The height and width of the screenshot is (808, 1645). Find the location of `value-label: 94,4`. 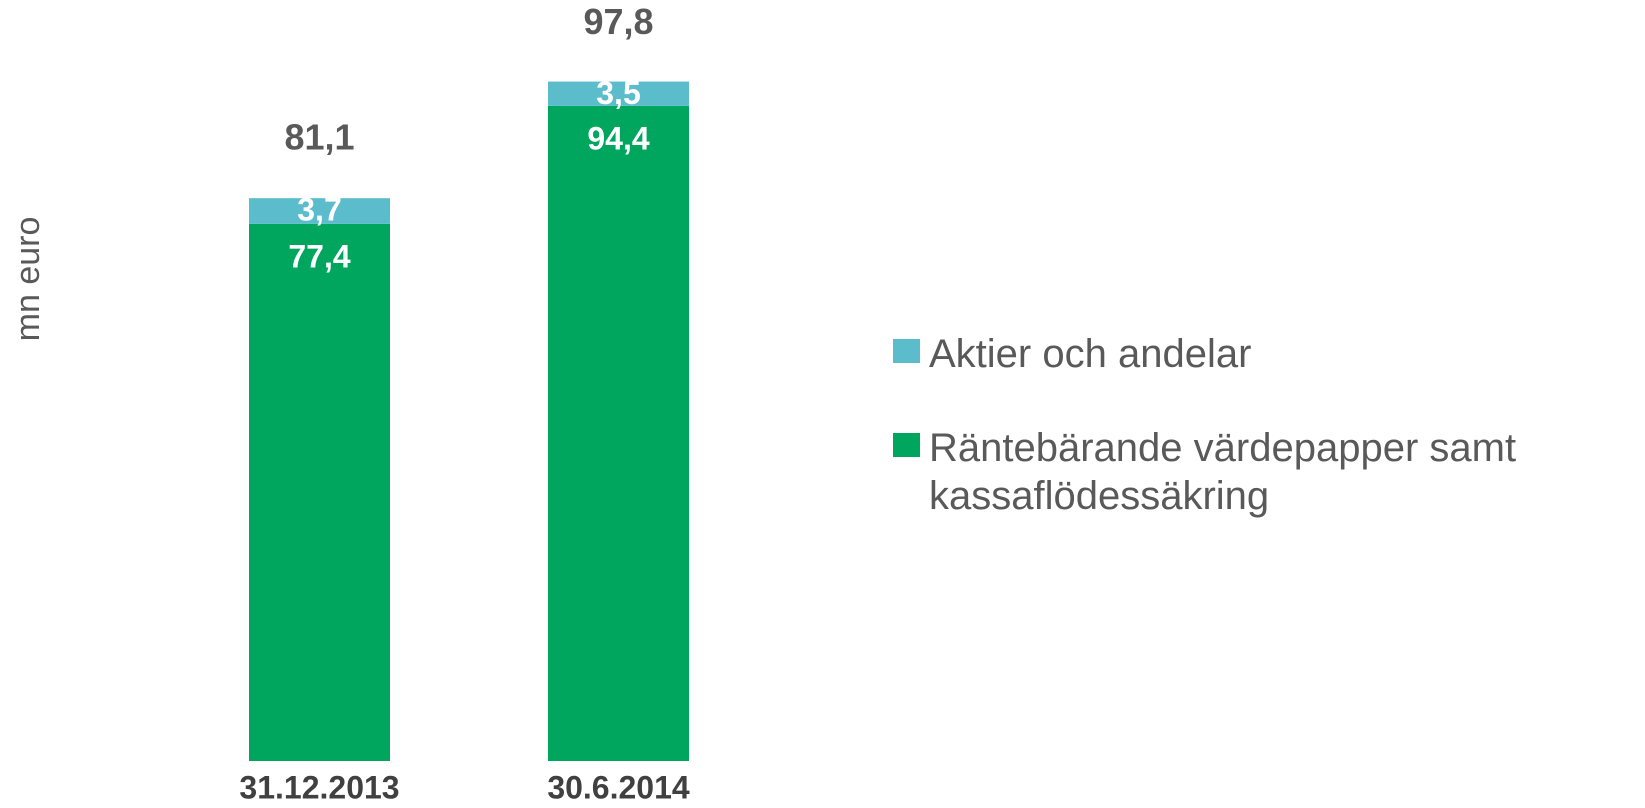

value-label: 94,4 is located at coordinates (618, 138).